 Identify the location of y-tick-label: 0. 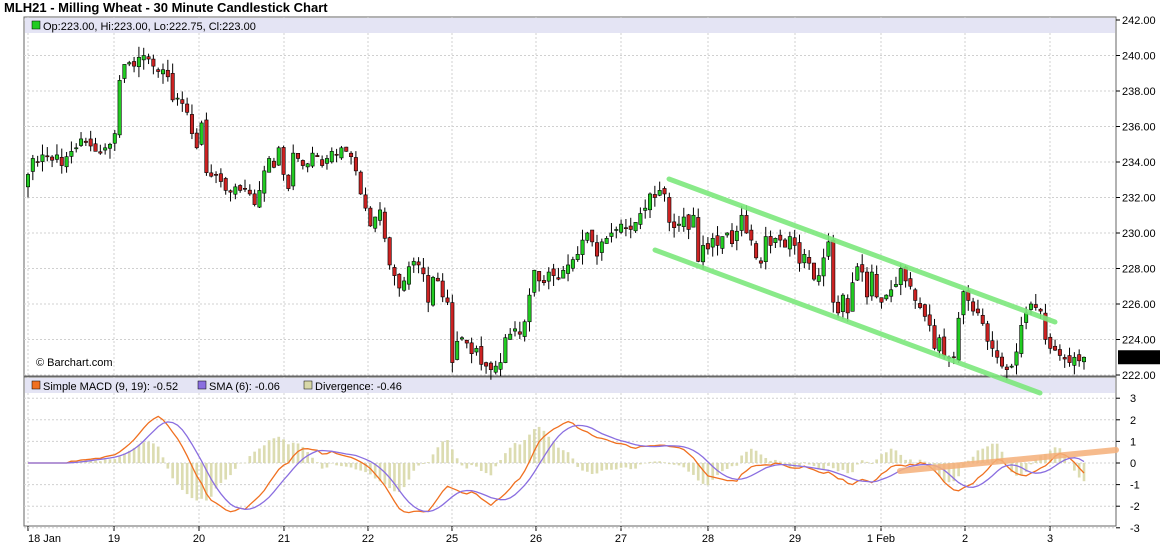
(1133, 464).